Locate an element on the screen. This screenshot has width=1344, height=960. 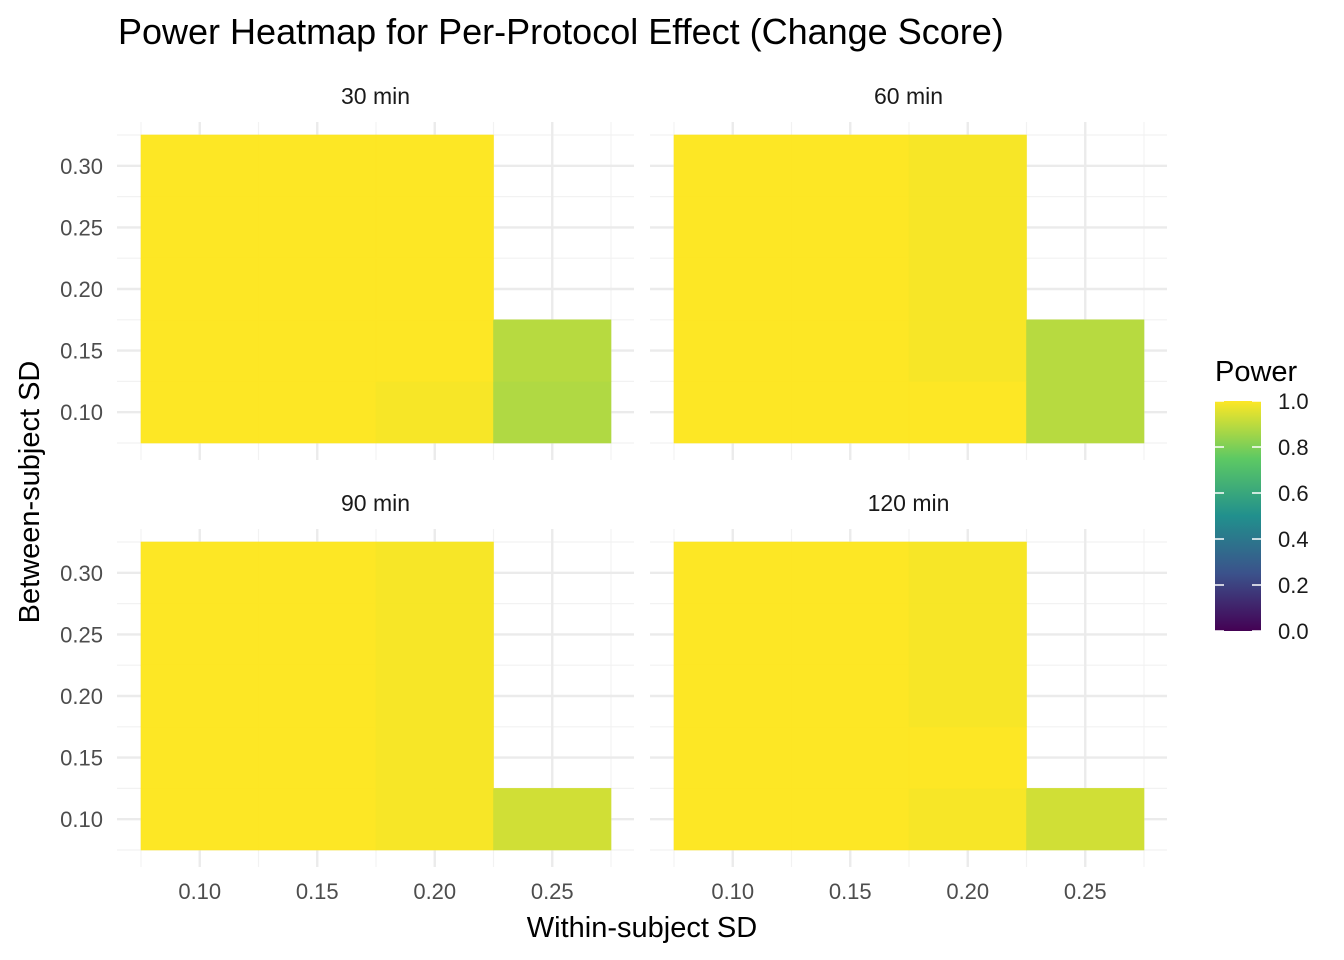
legend-tick-label: 0.8 is located at coordinates (1293, 447).